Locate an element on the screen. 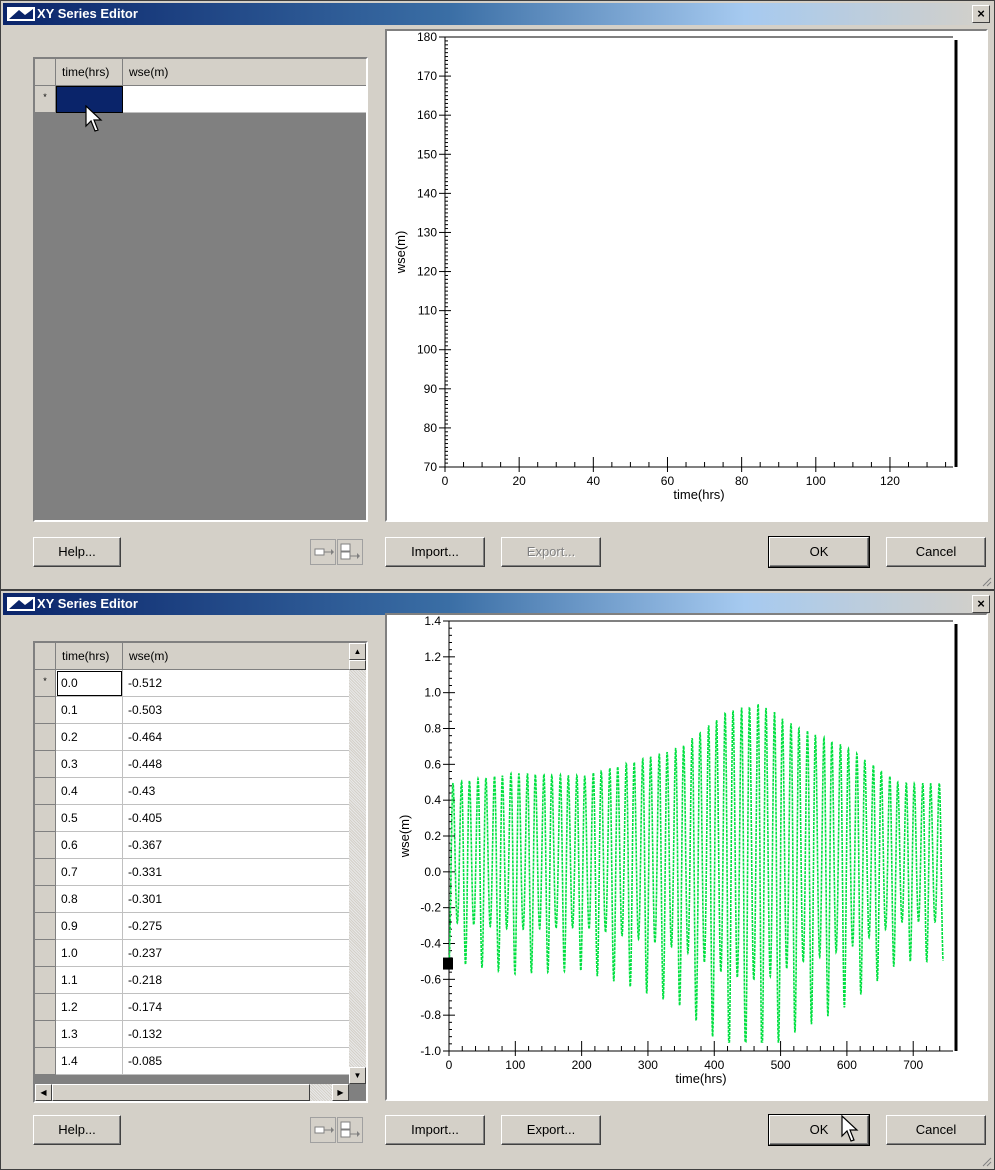 Image resolution: width=995 pixels, height=1170 pixels. table-row: 1.0 -0.237 is located at coordinates (200, 953).